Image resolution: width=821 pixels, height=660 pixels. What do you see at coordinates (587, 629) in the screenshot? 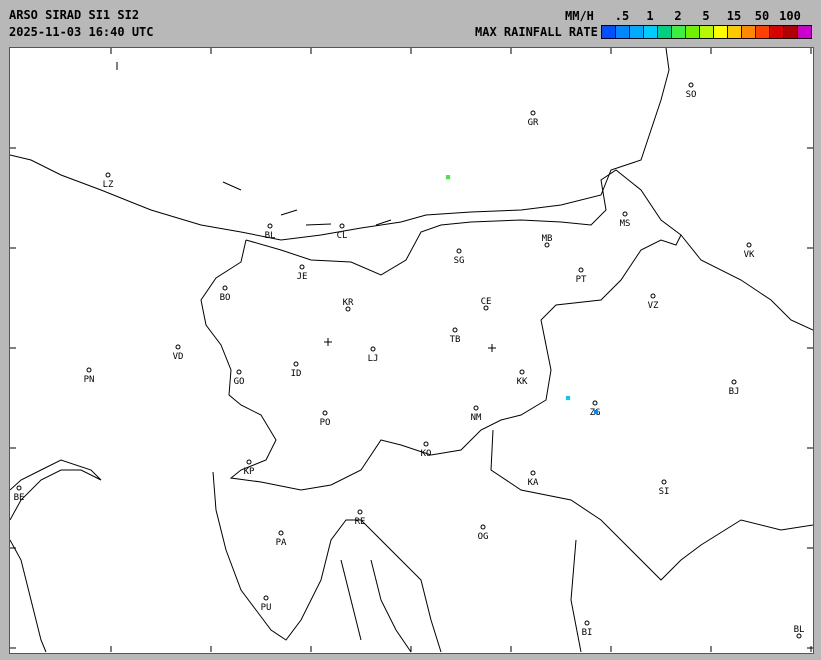
I see `city-bi: BI` at bounding box center [587, 629].